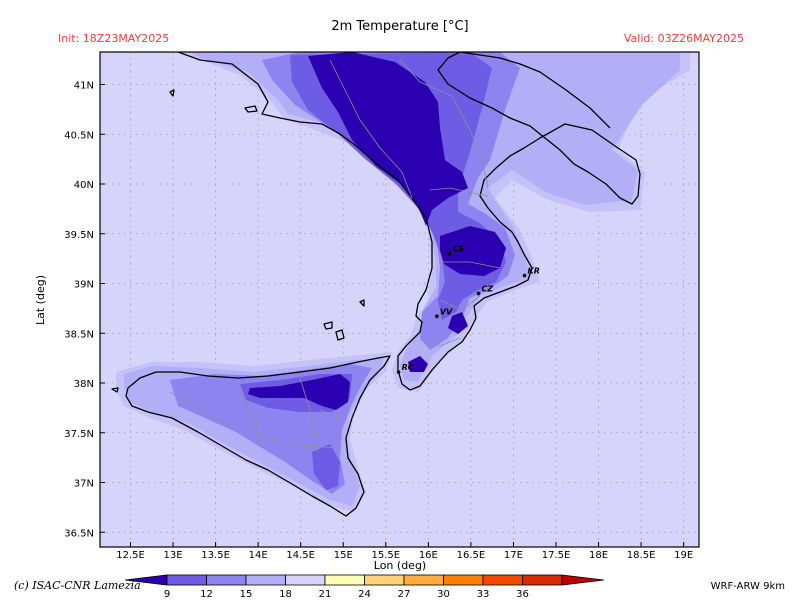 This screenshot has width=800, height=600. I want to click on x-axis-label: Lon (deg), so click(400, 565).